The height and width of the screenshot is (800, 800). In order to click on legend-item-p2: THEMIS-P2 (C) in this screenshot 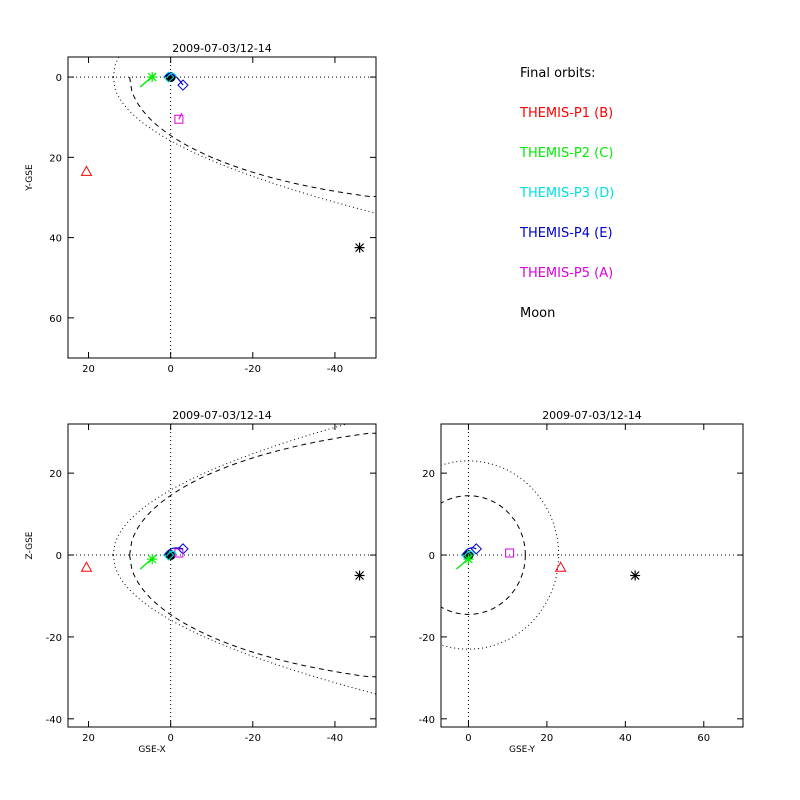, I will do `click(567, 153)`.